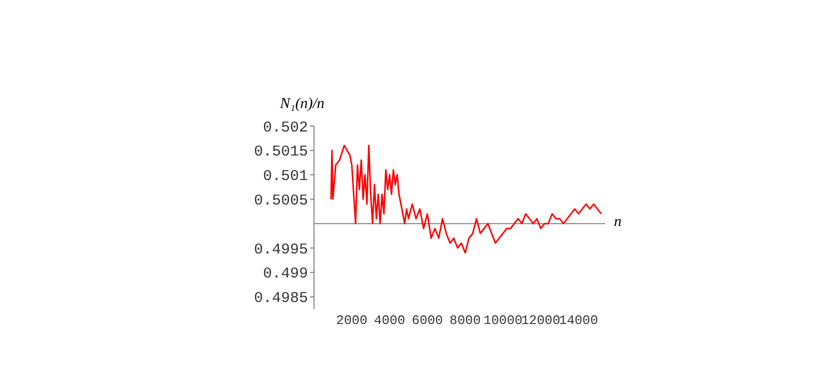 The height and width of the screenshot is (387, 825). Describe the element at coordinates (390, 320) in the screenshot. I see `x-tick-label: 4000` at that location.